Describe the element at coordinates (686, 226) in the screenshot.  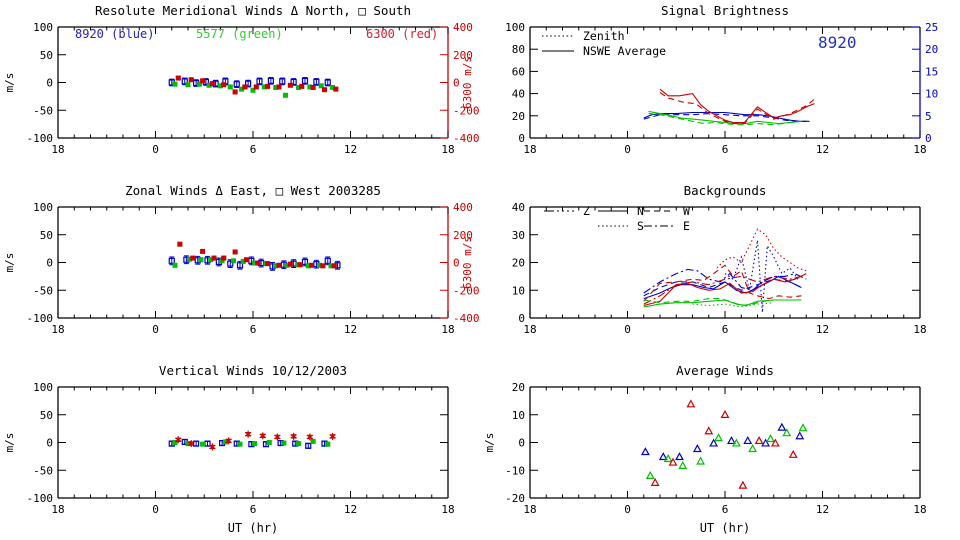
I see `svg-text: E` at that location.